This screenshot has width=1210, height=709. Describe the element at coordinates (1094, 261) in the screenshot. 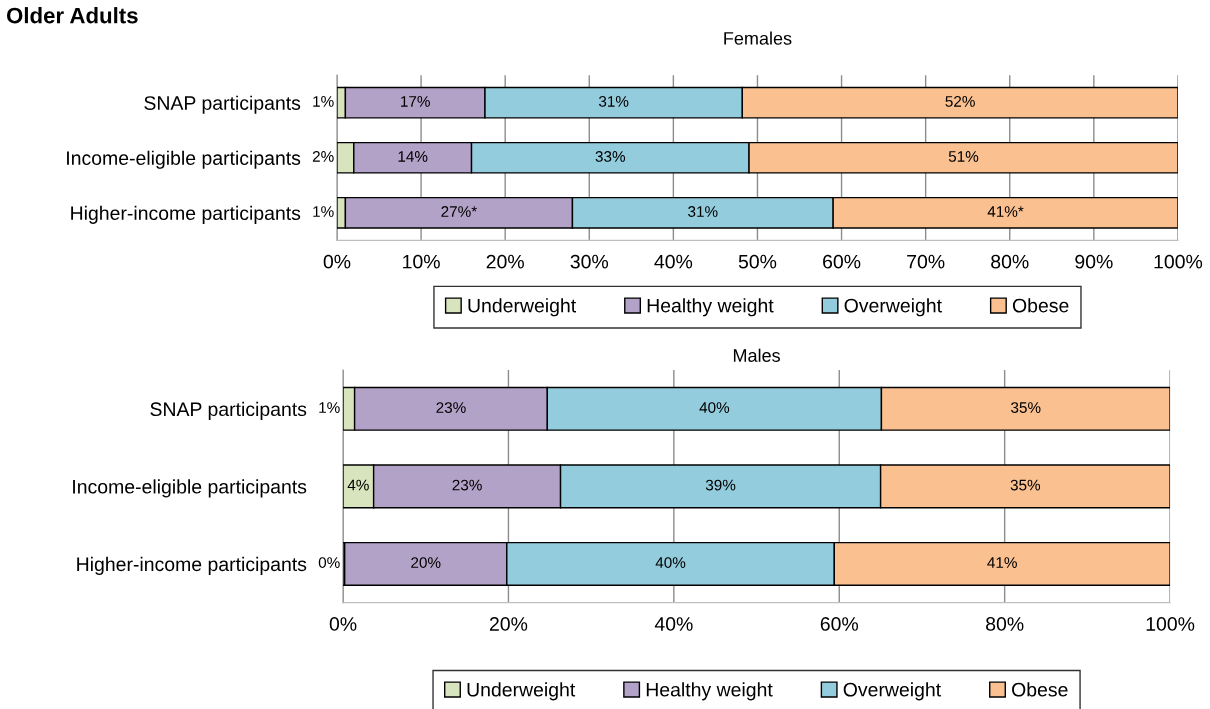

I see `x-tick-label: 90%` at that location.